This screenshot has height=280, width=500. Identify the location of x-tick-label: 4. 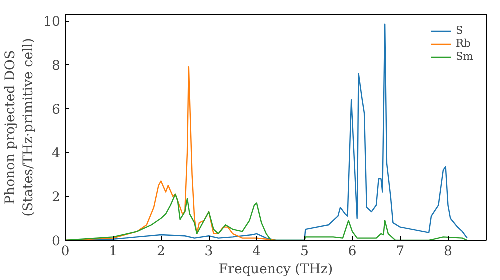
(257, 252).